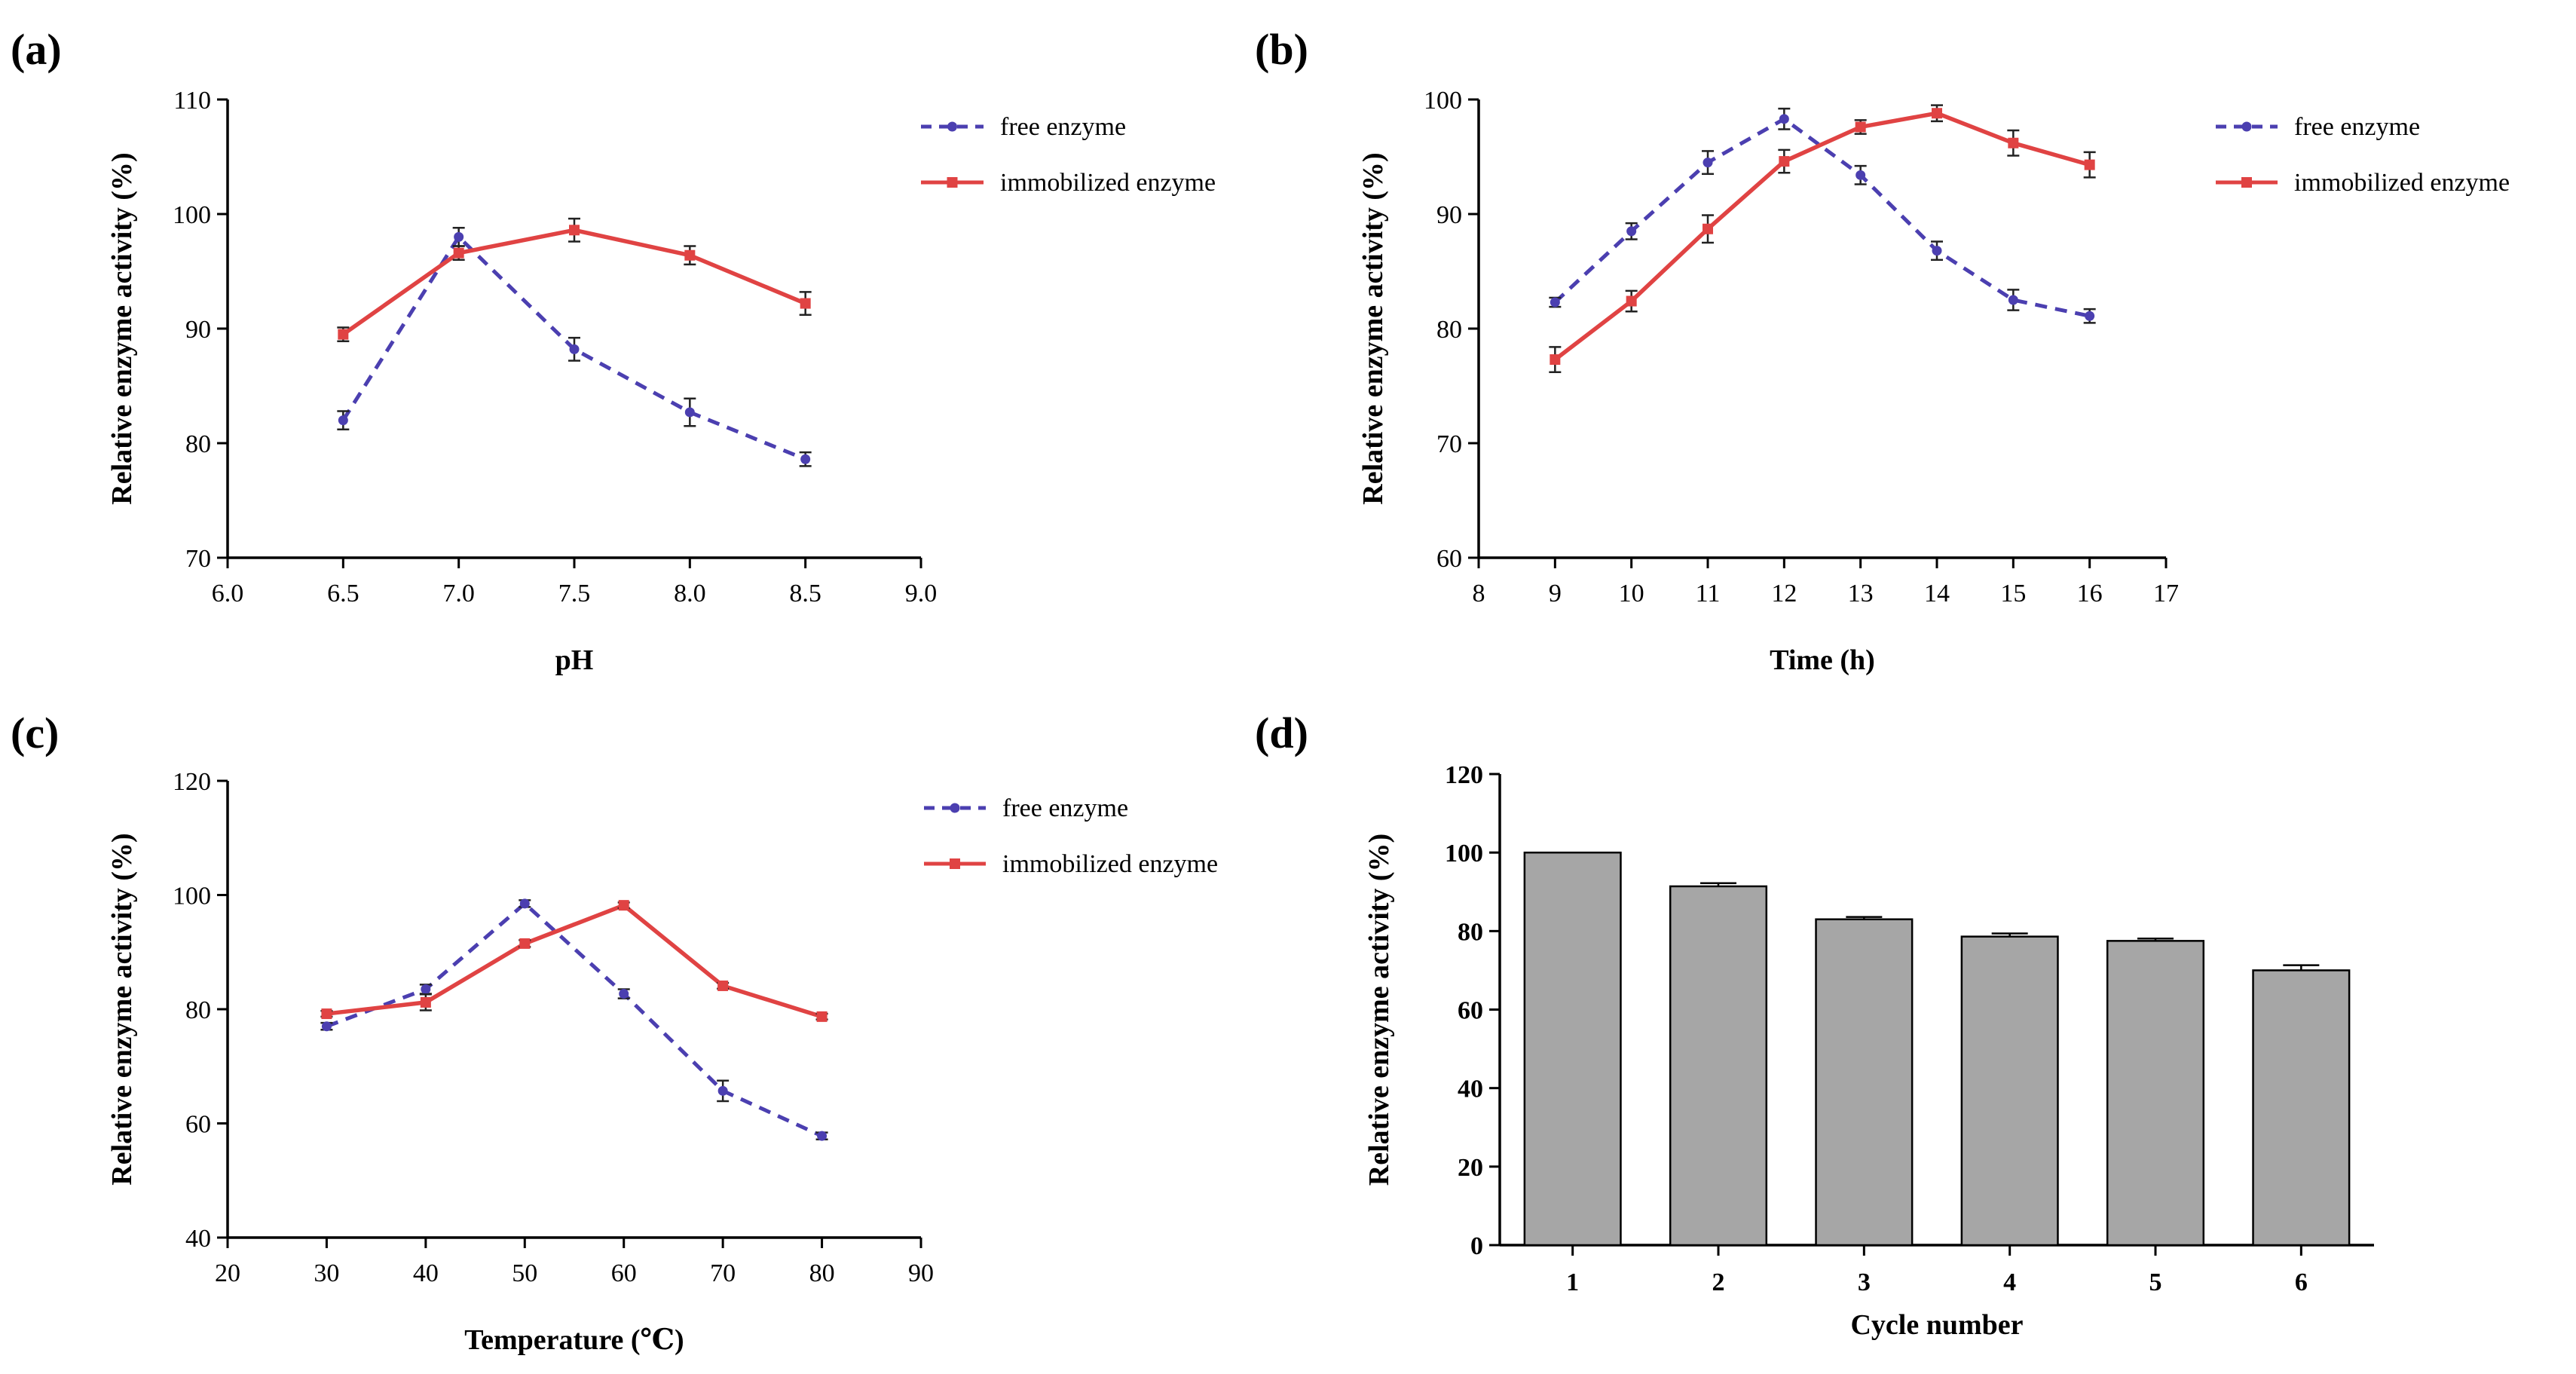 The width and height of the screenshot is (2576, 1374). What do you see at coordinates (2013, 593) in the screenshot?
I see `x-tick-label: 15` at bounding box center [2013, 593].